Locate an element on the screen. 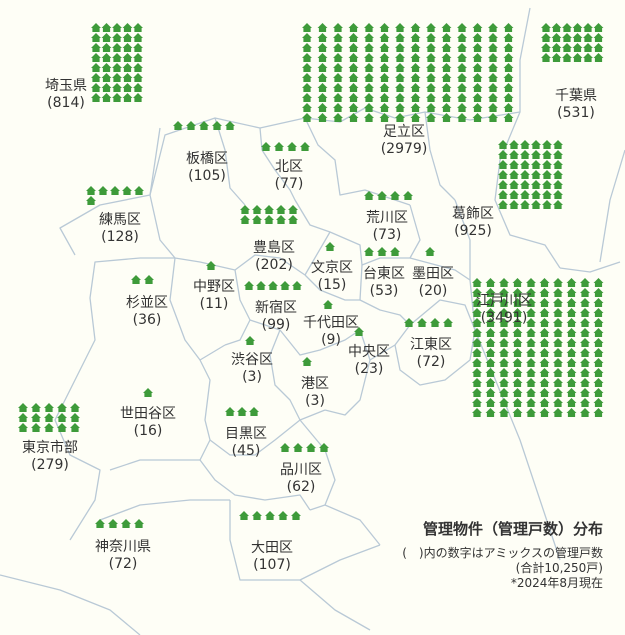  area-count: 23 is located at coordinates (369, 369).